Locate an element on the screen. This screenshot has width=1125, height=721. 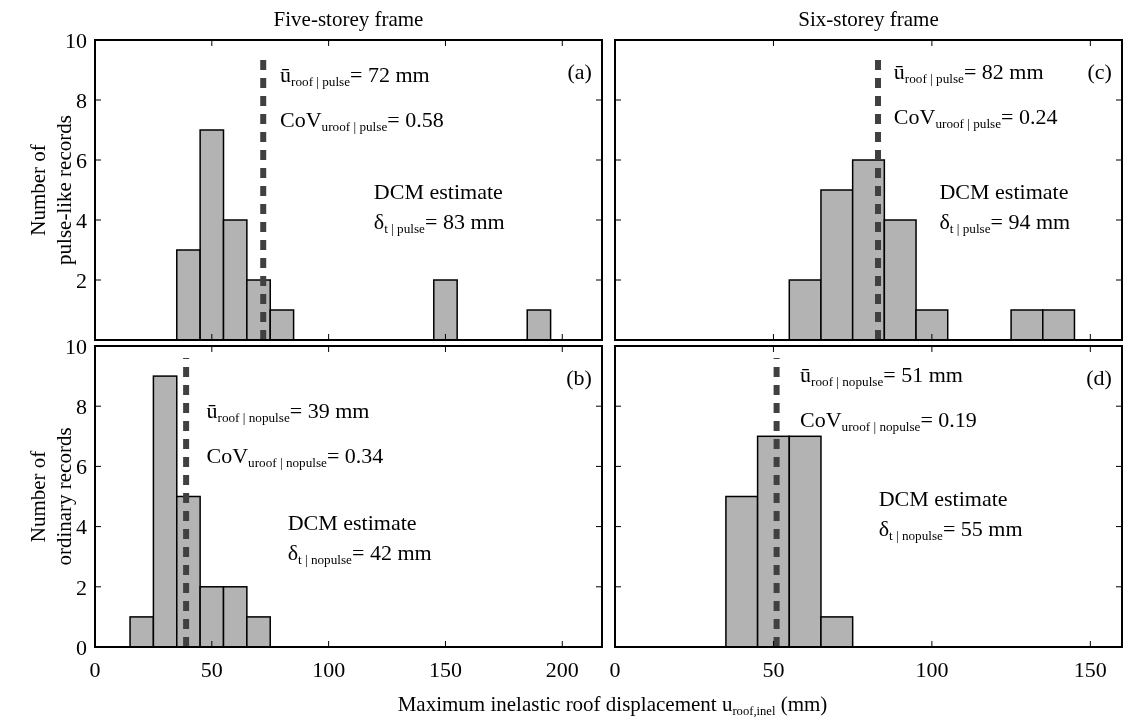
x-axis-title: Maximum inelastic roof displacement u$_{roof,inel}$ (mm) is located at coordinates (612, 705).